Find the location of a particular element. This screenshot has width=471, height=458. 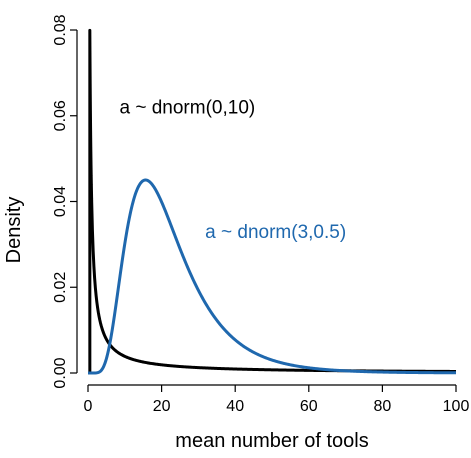

x-axis-title: mean number of tools is located at coordinates (271, 441).